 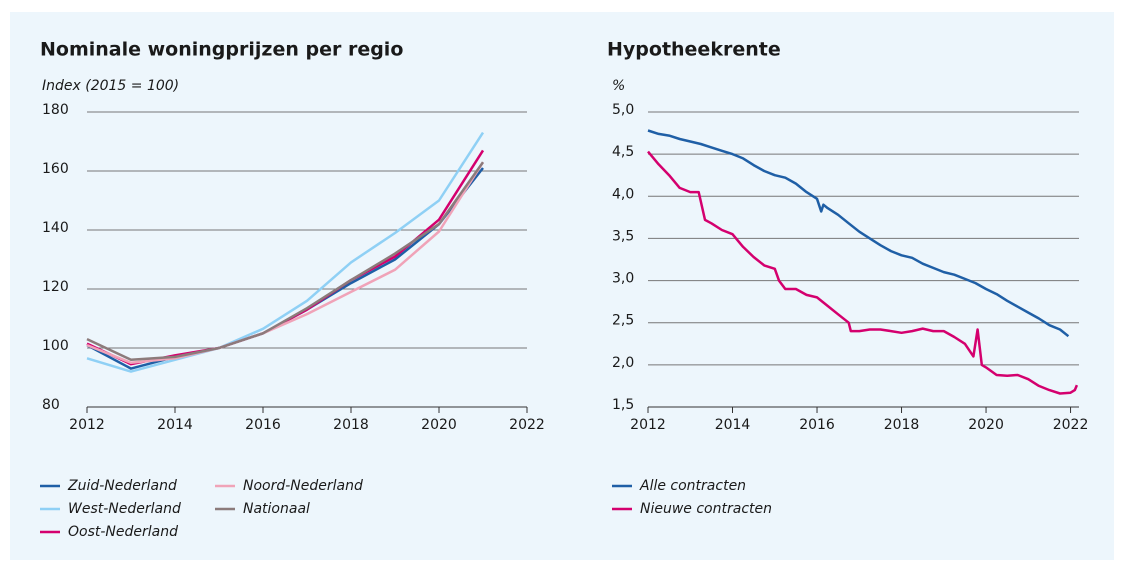 I want to click on y-tick-label: 1,5, so click(x=623, y=405).